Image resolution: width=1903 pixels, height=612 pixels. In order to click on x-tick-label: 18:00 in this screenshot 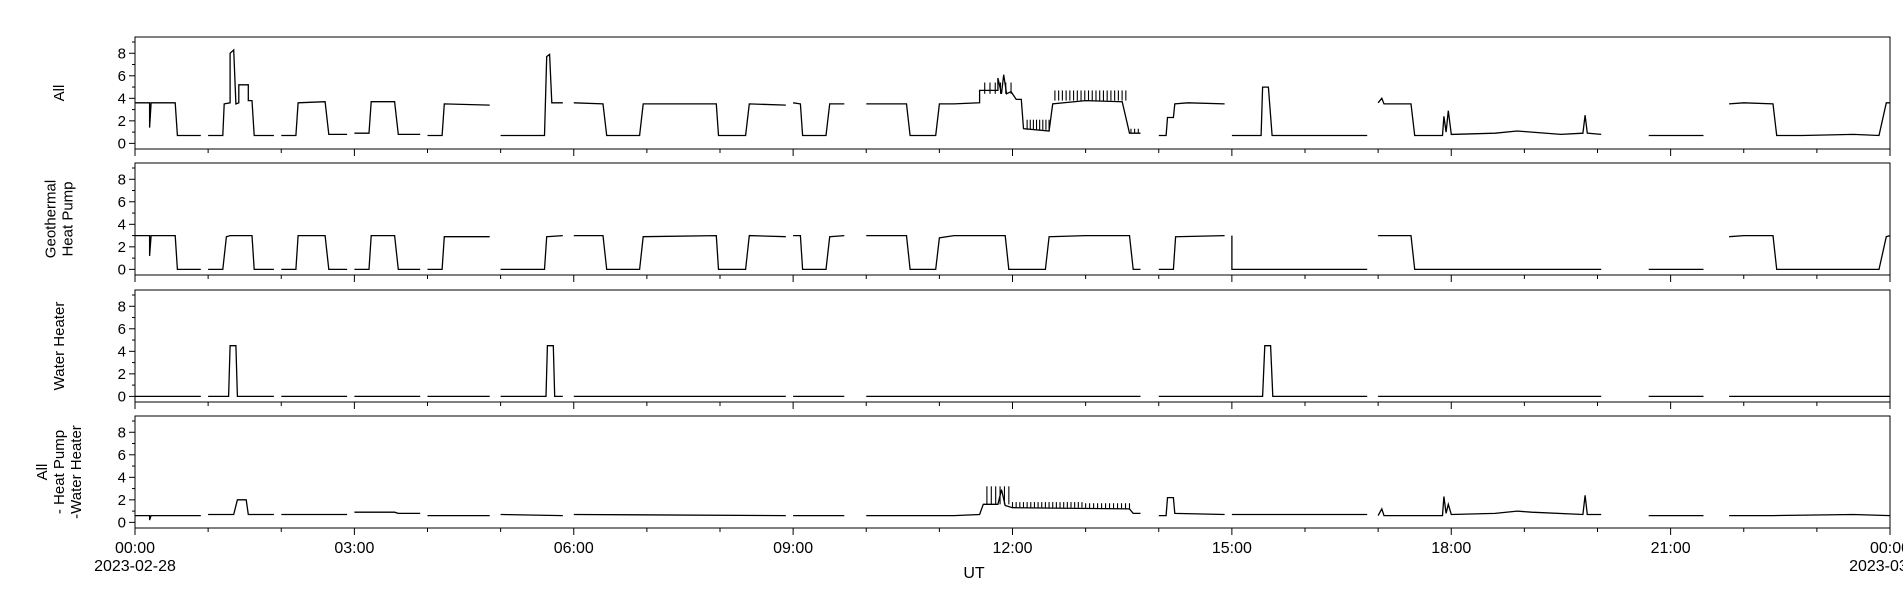, I will do `click(1451, 548)`.